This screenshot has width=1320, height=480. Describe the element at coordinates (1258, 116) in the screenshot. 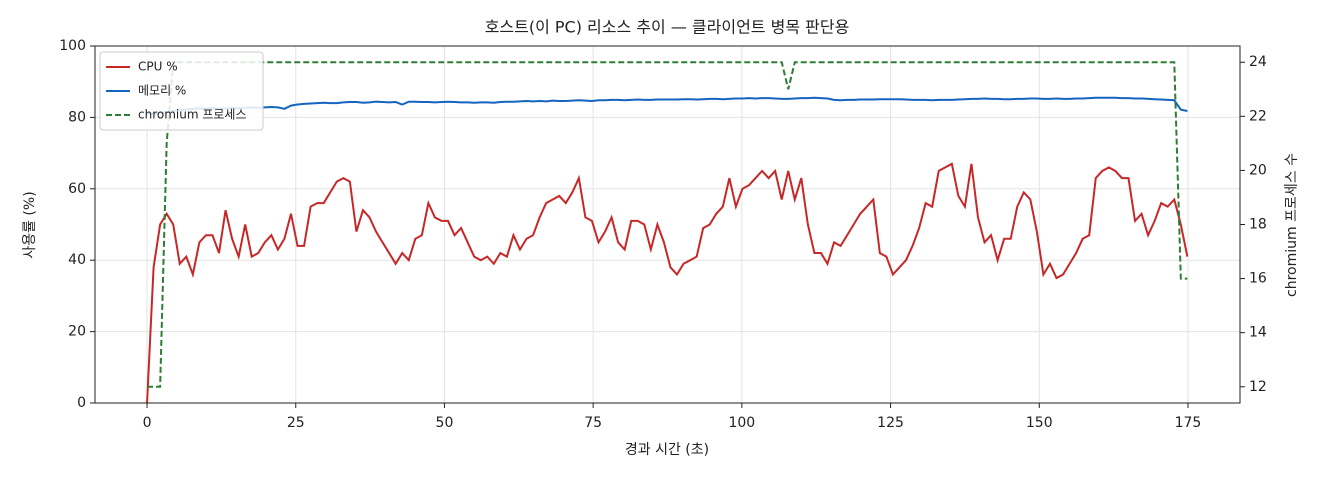

I see `y2-tick-label: 22` at that location.